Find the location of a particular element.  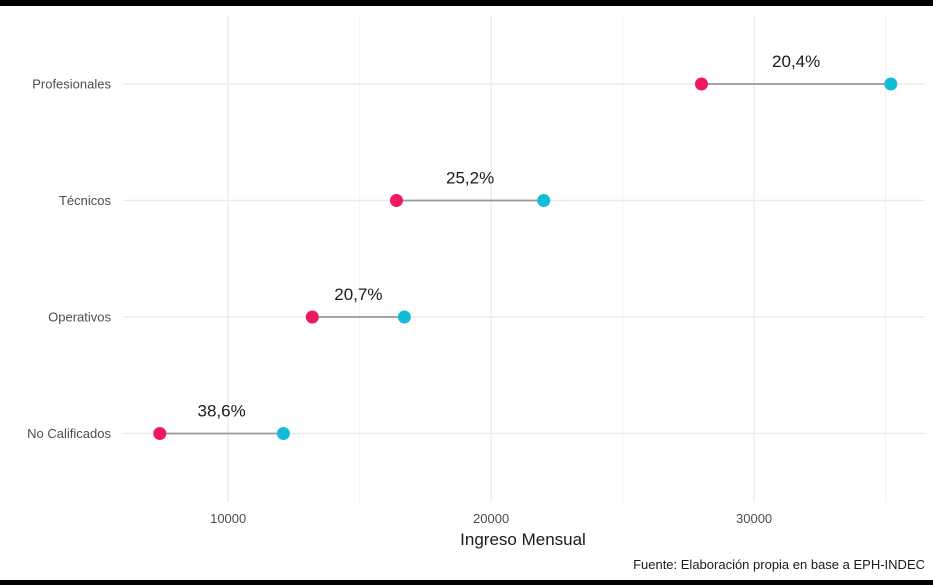

x-tick-labels: 10000 20000 30000 is located at coordinates (491, 518).